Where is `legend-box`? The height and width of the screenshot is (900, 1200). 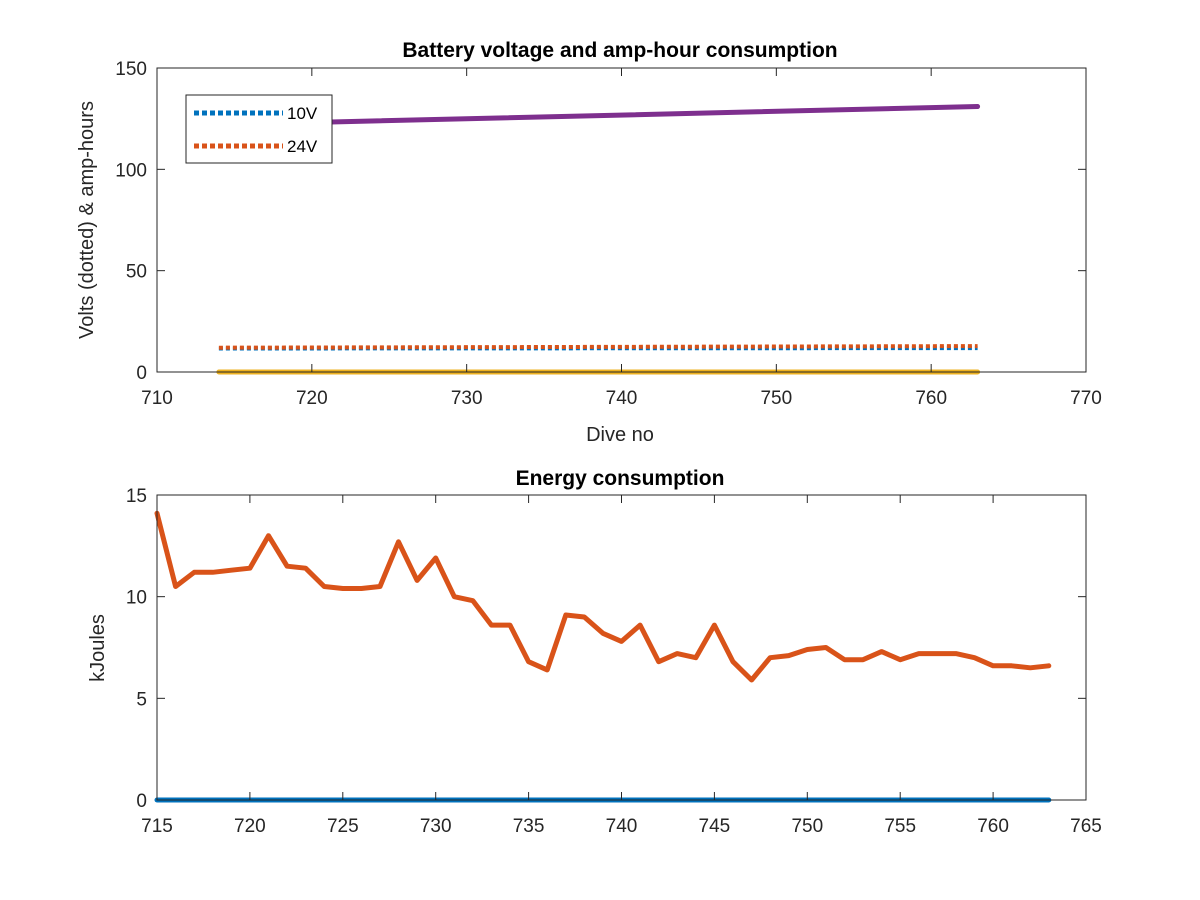 legend-box is located at coordinates (259, 129).